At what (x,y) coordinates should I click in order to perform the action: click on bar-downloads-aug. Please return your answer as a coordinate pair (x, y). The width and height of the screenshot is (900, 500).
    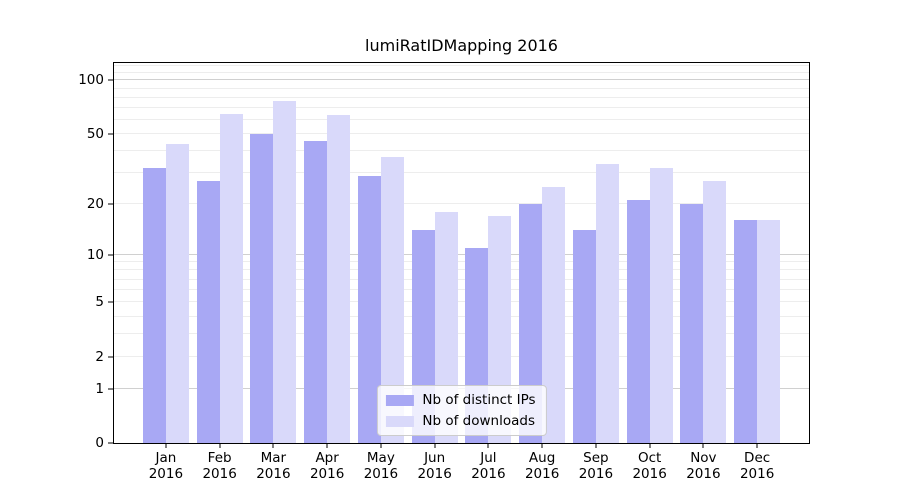
    Looking at the image, I should click on (554, 315).